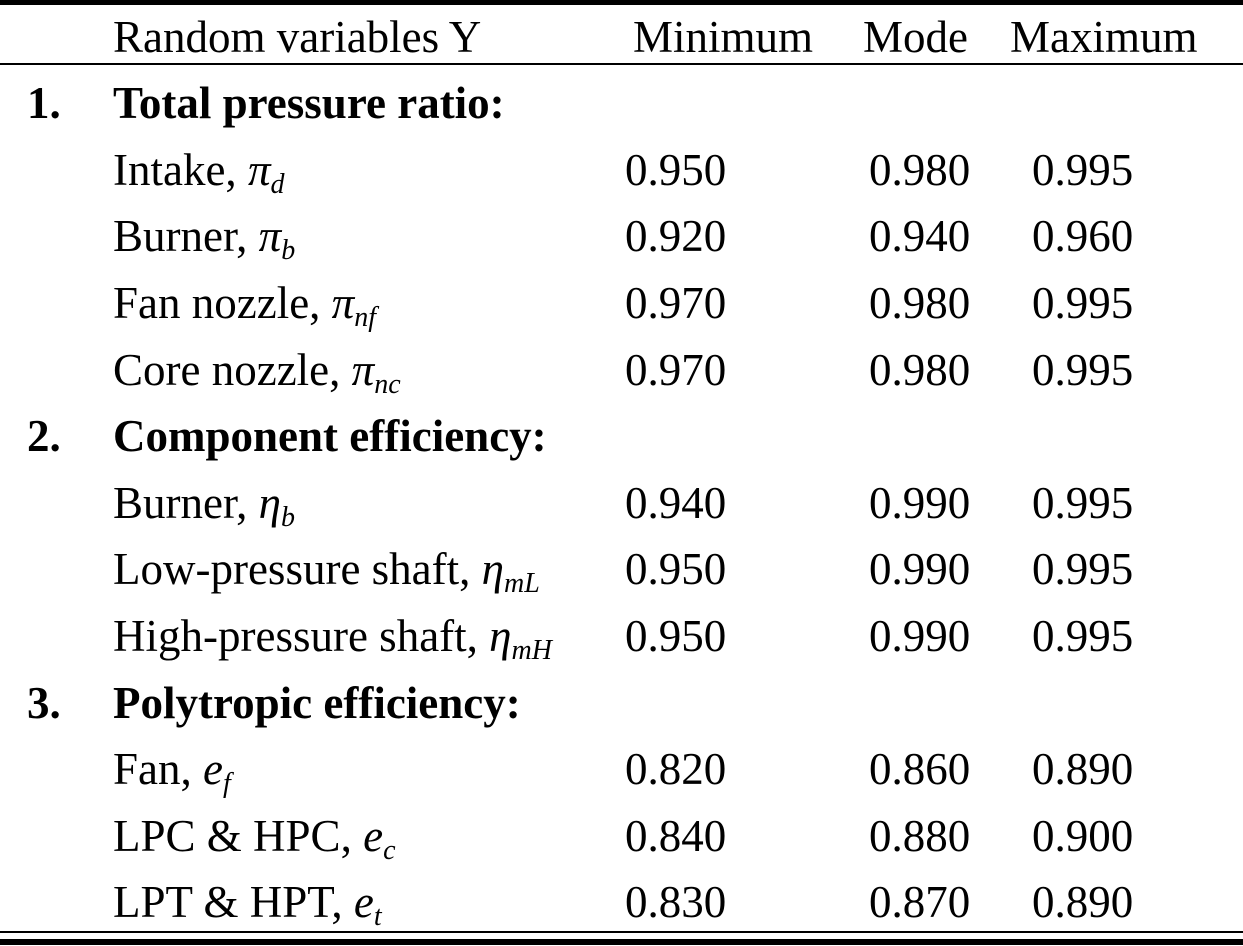 The height and width of the screenshot is (946, 1243). What do you see at coordinates (301, 636) in the screenshot?
I see `variable-name: High-pressure shaft,` at bounding box center [301, 636].